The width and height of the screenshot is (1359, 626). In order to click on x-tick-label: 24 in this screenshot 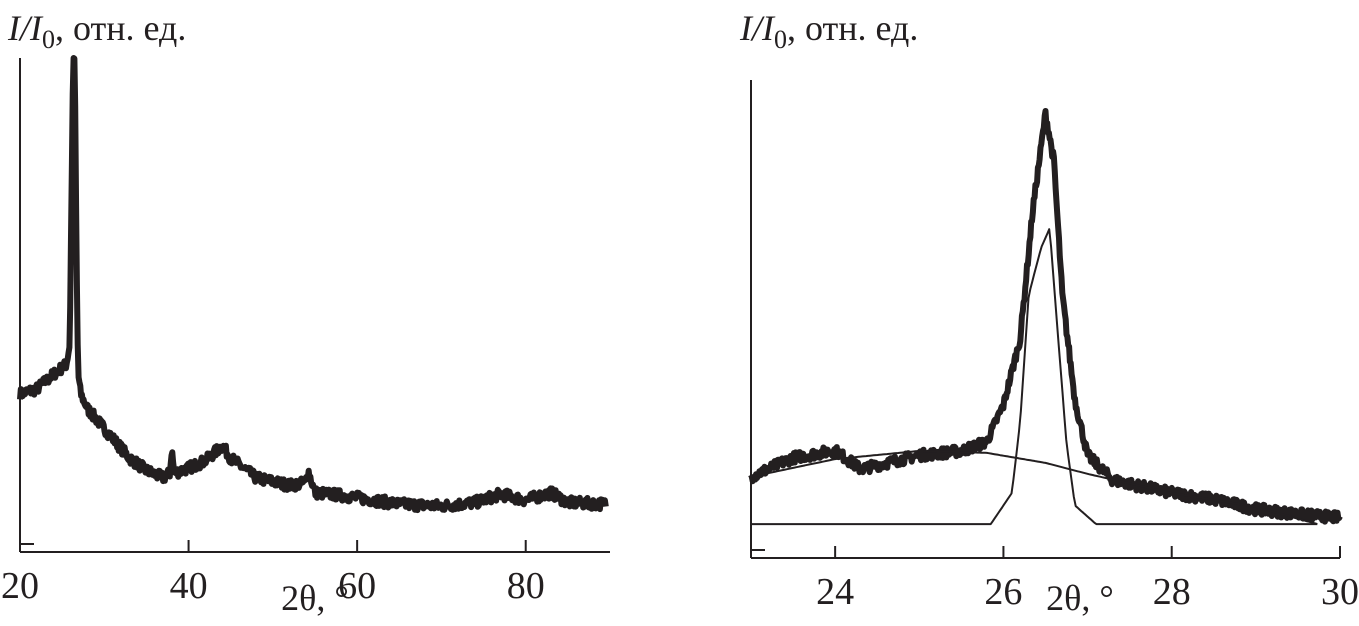, I will do `click(835, 592)`.